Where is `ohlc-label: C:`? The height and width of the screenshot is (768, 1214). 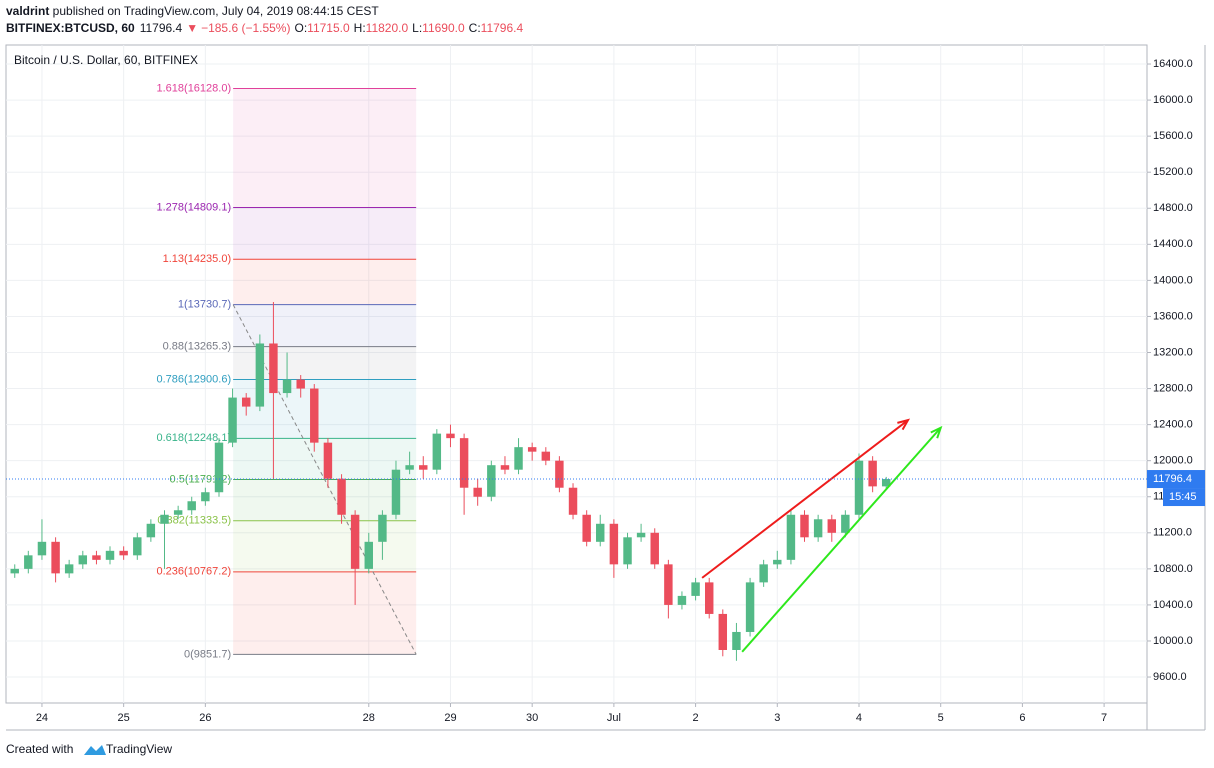
ohlc-label: C: is located at coordinates (475, 28).